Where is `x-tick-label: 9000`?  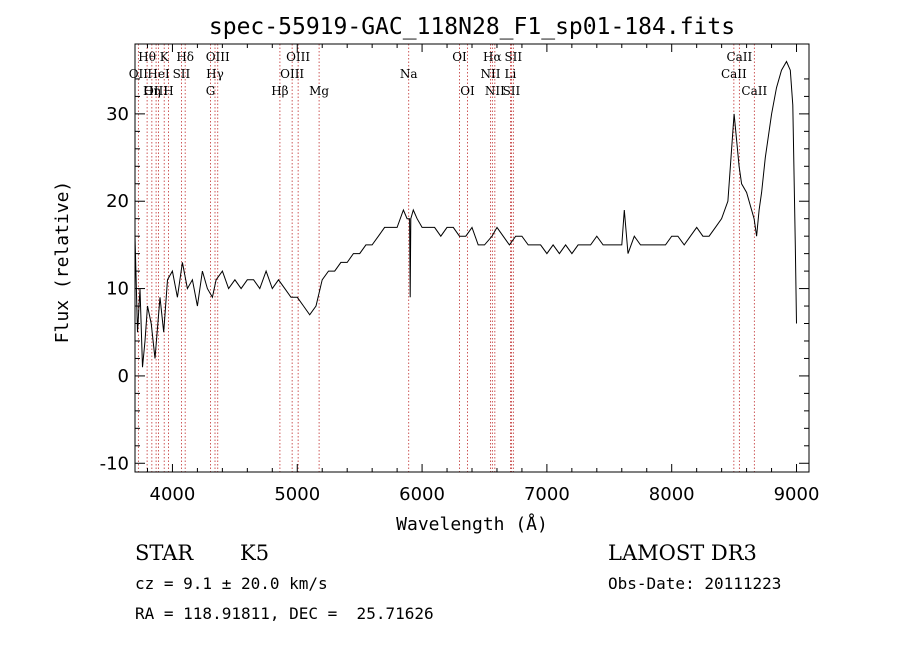
x-tick-label: 9000 is located at coordinates (797, 494).